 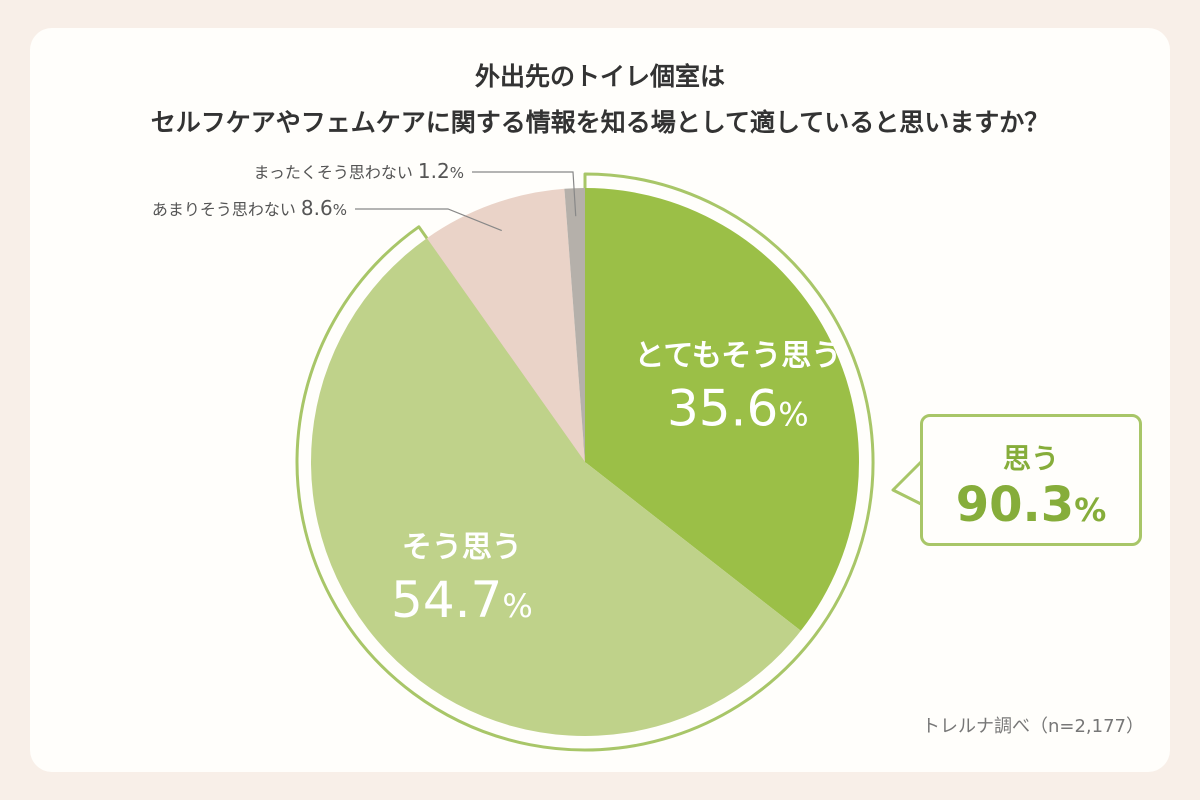 I want to click on slice-somewhat-disagree-leader-line, so click(x=428, y=220).